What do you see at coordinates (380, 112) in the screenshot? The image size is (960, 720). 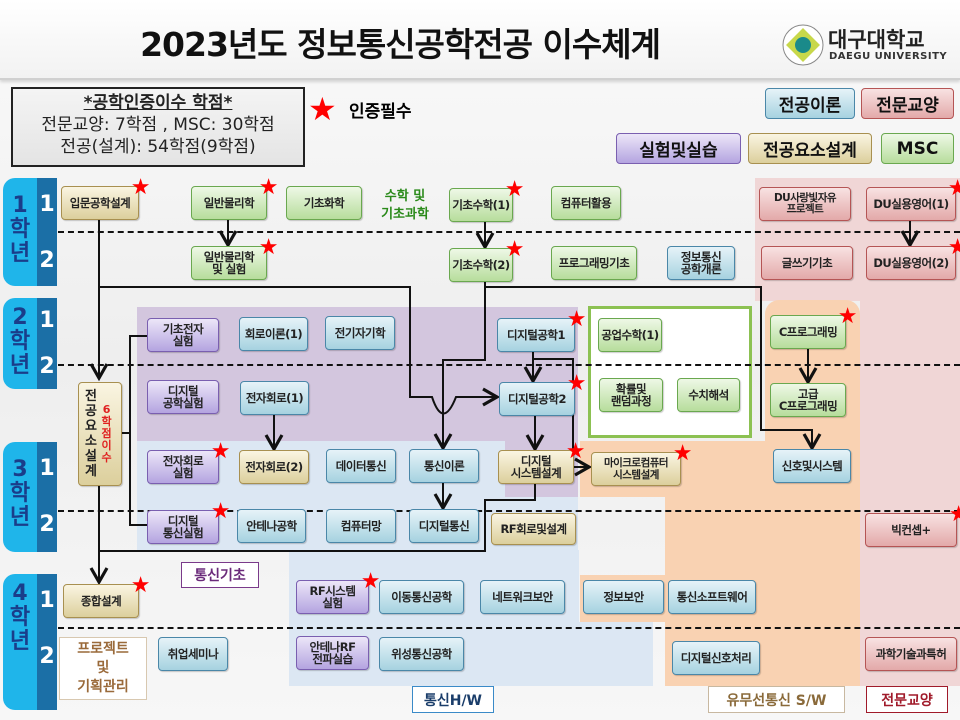 I see `required-legend-label: 인증필수` at bounding box center [380, 112].